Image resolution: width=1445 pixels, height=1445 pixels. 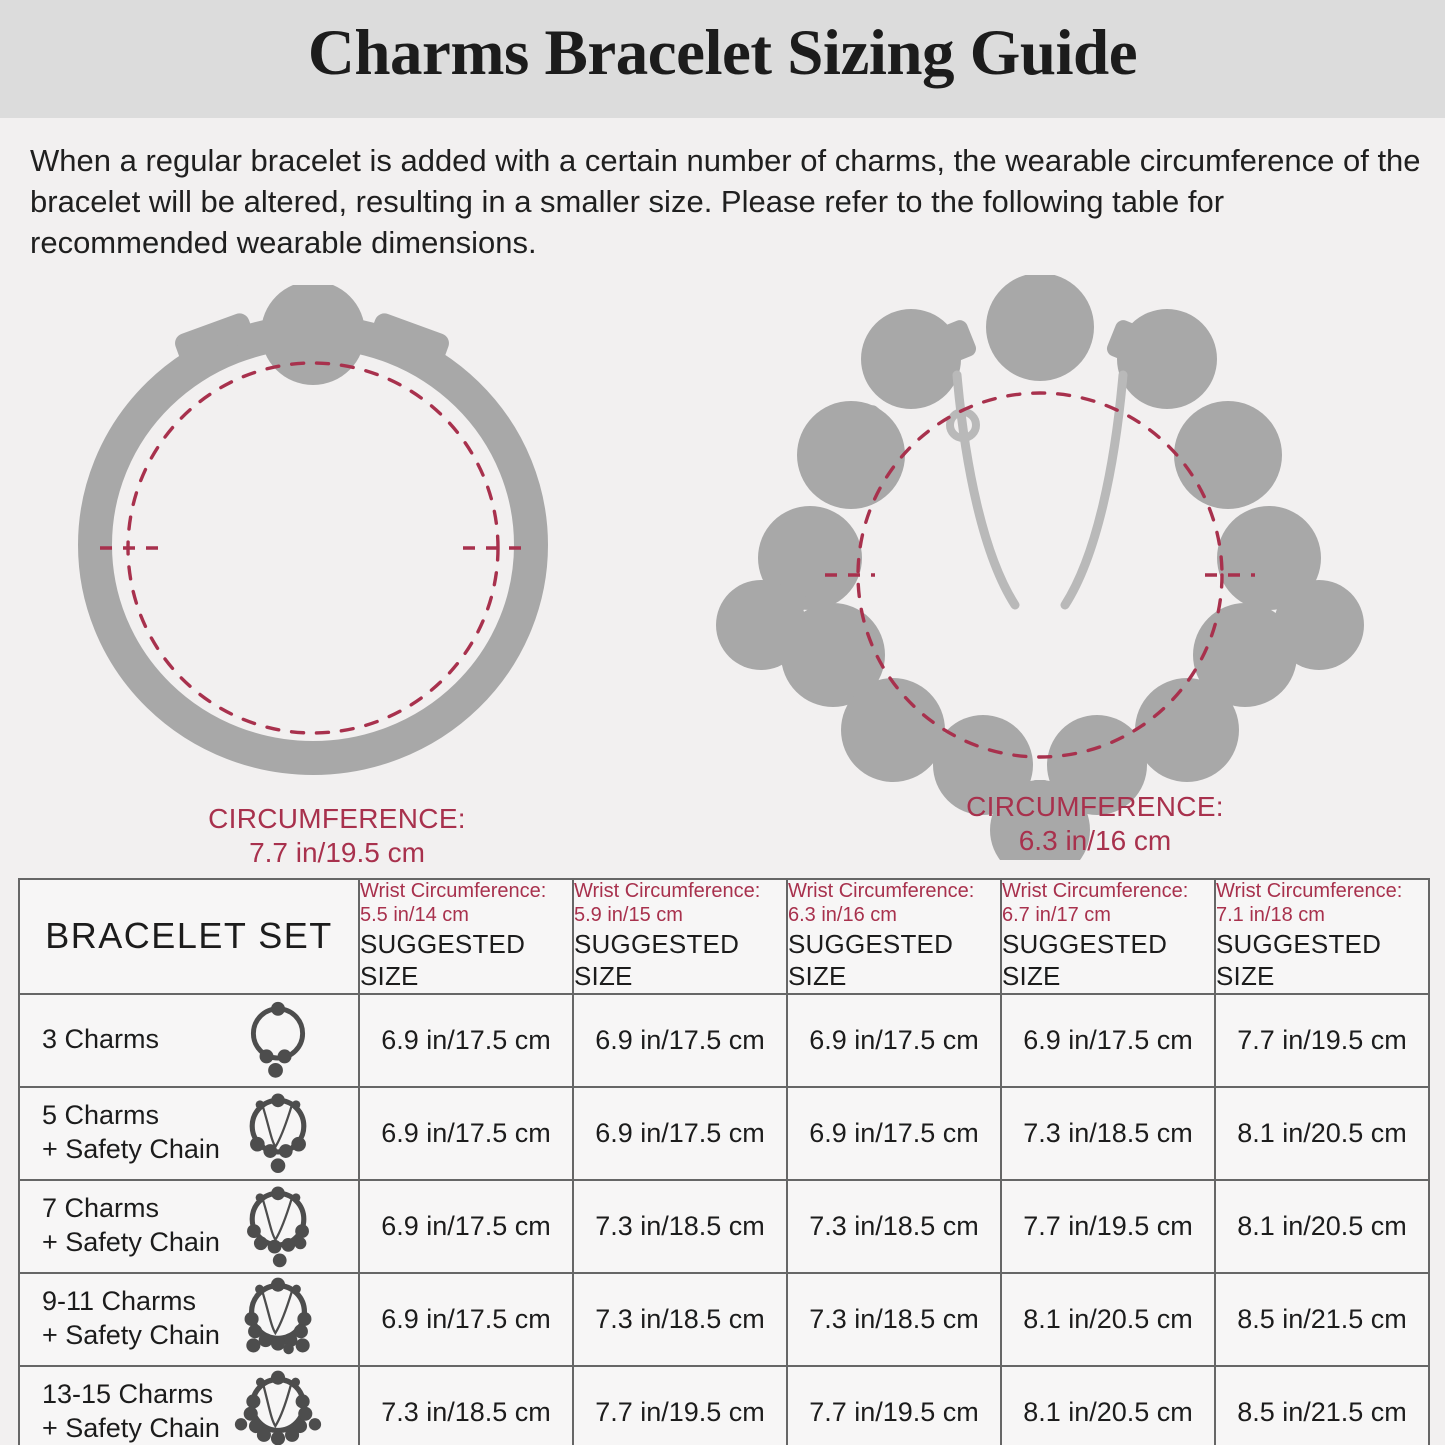 I want to click on table-row: 13-15 Charms + Safety Chain, so click(x=724, y=1404).